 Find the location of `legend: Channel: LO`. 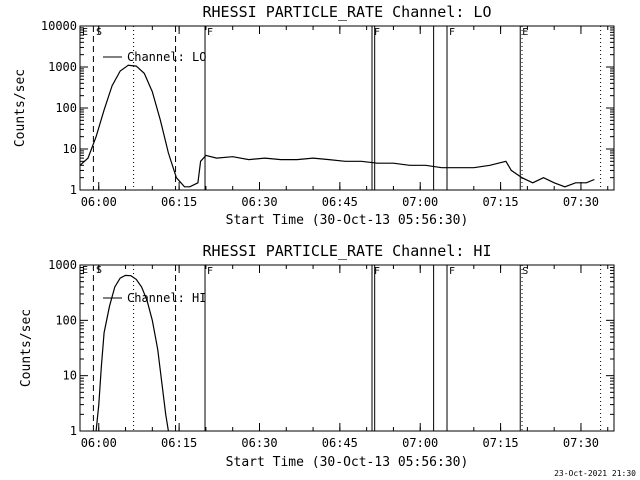

legend: Channel: LO is located at coordinates (154, 57).